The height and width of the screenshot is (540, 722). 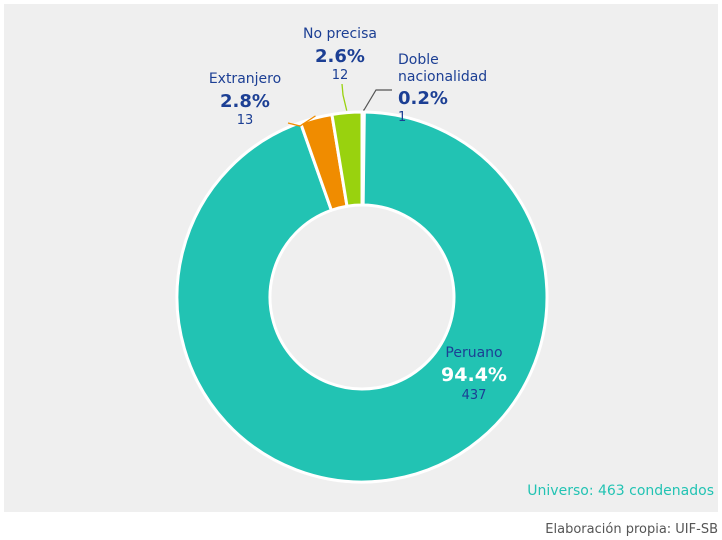 What do you see at coordinates (631, 529) in the screenshot?
I see `source-credit: Elaboración propia: UIF-SB` at bounding box center [631, 529].